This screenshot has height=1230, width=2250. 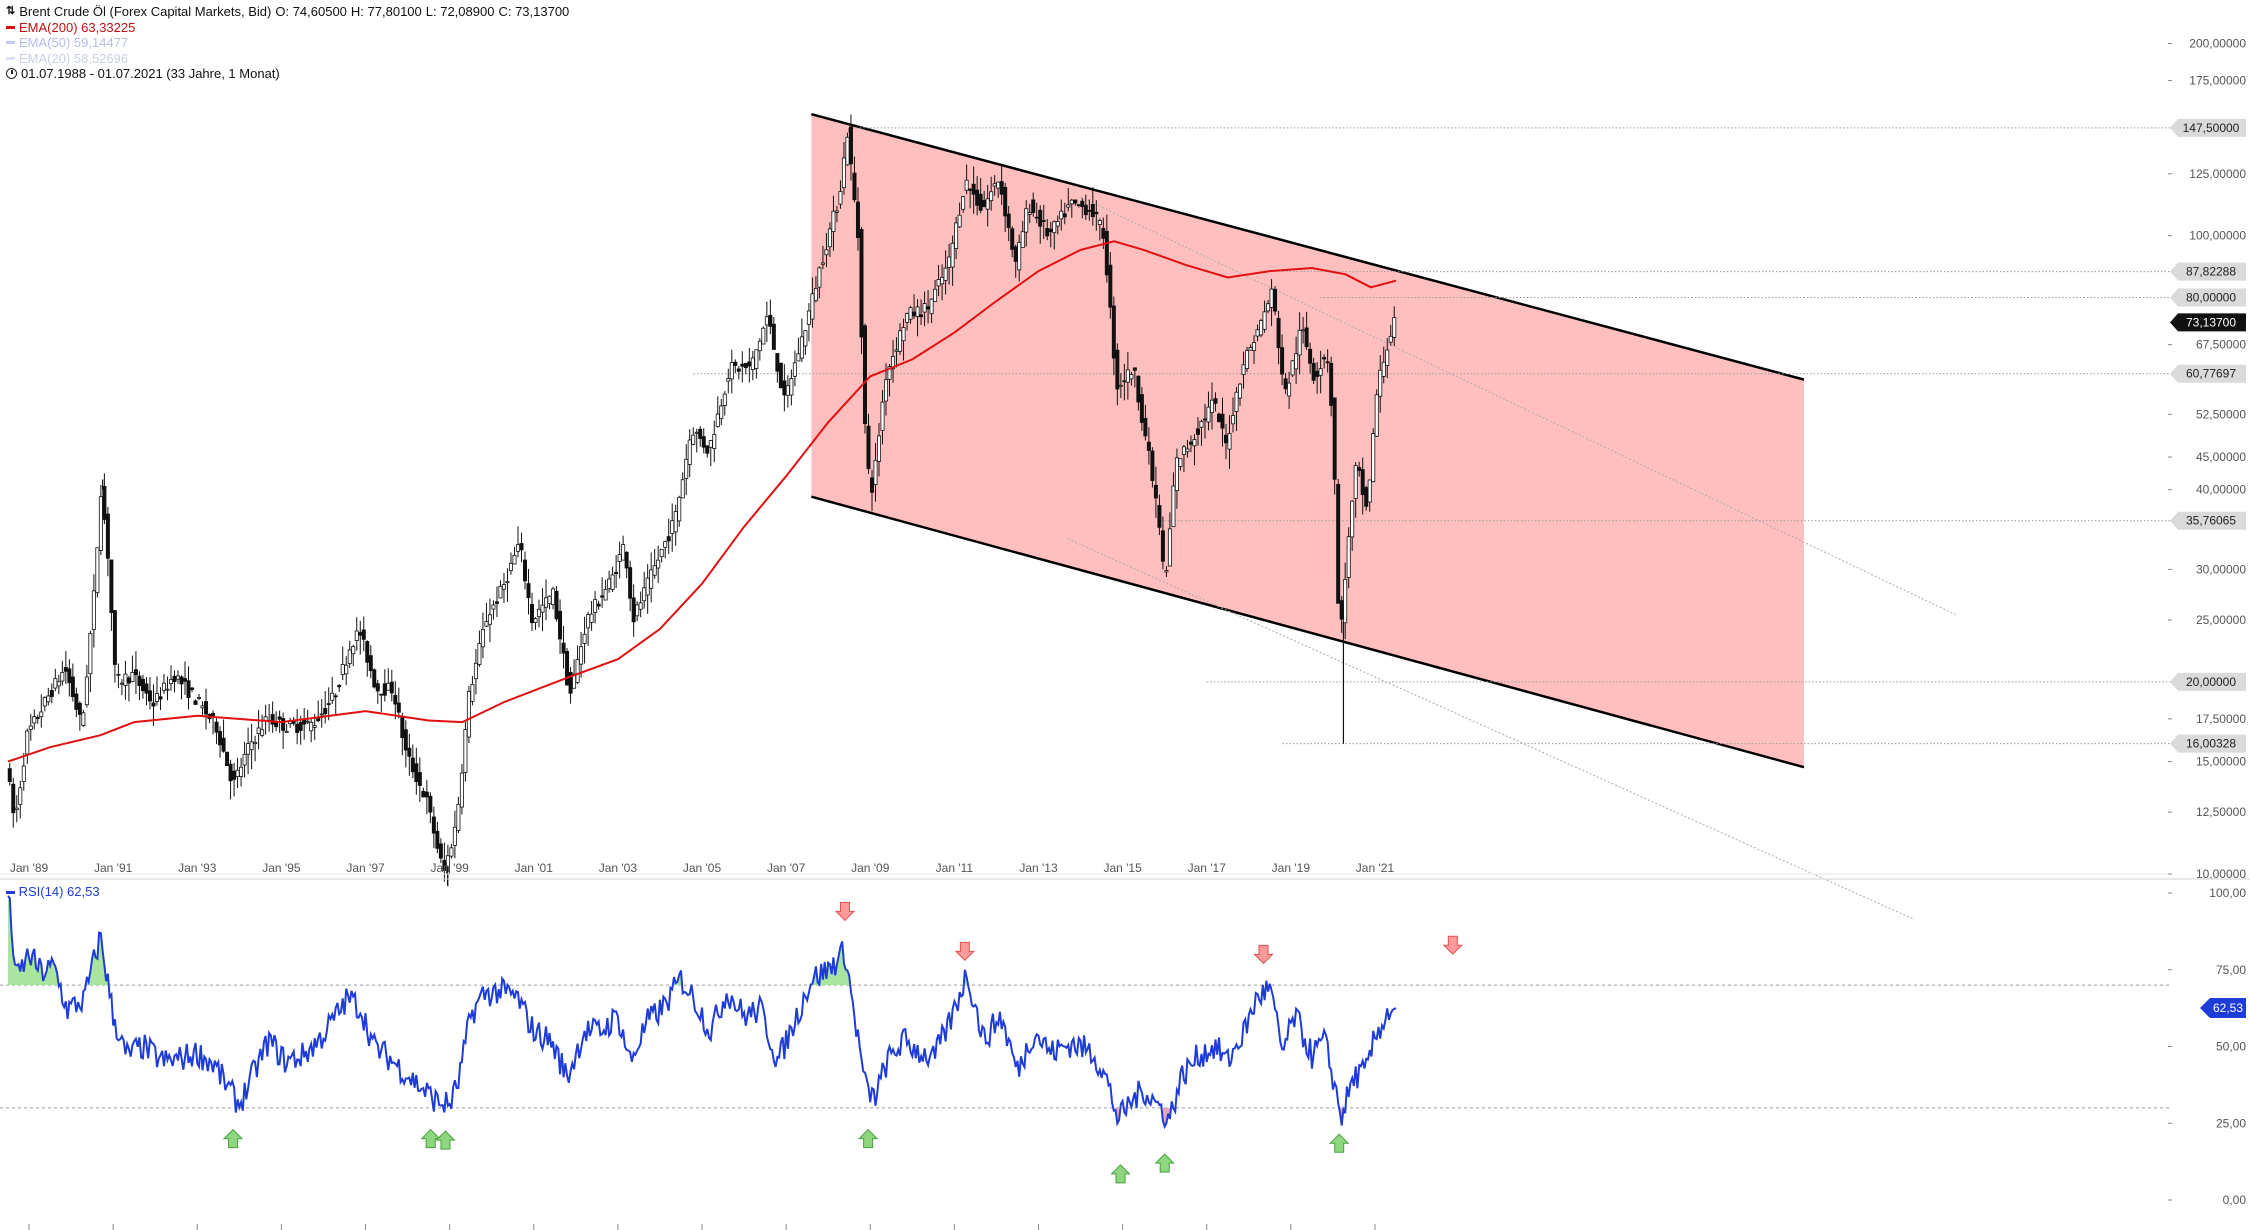 I want to click on legend-ema20-row: EMA(20) 58,52696, so click(x=287, y=59).